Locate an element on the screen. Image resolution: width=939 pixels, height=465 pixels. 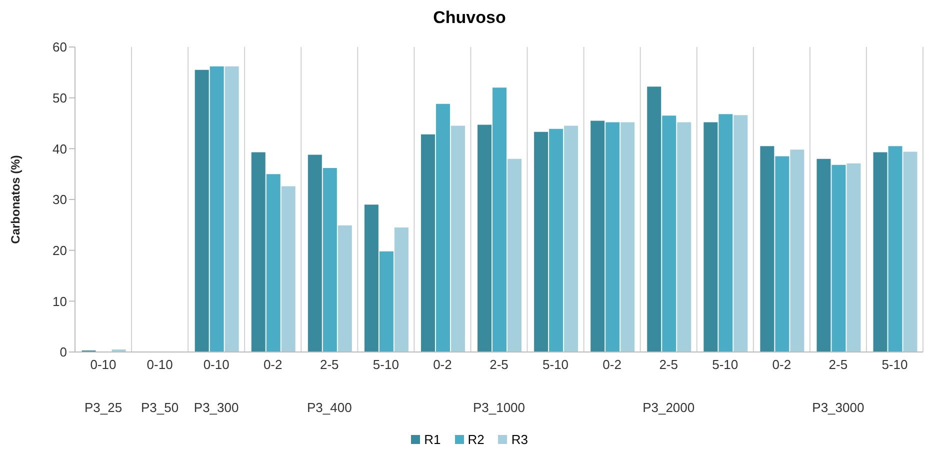
y-axis-title: Carbonatos (%) is located at coordinates (15, 199).